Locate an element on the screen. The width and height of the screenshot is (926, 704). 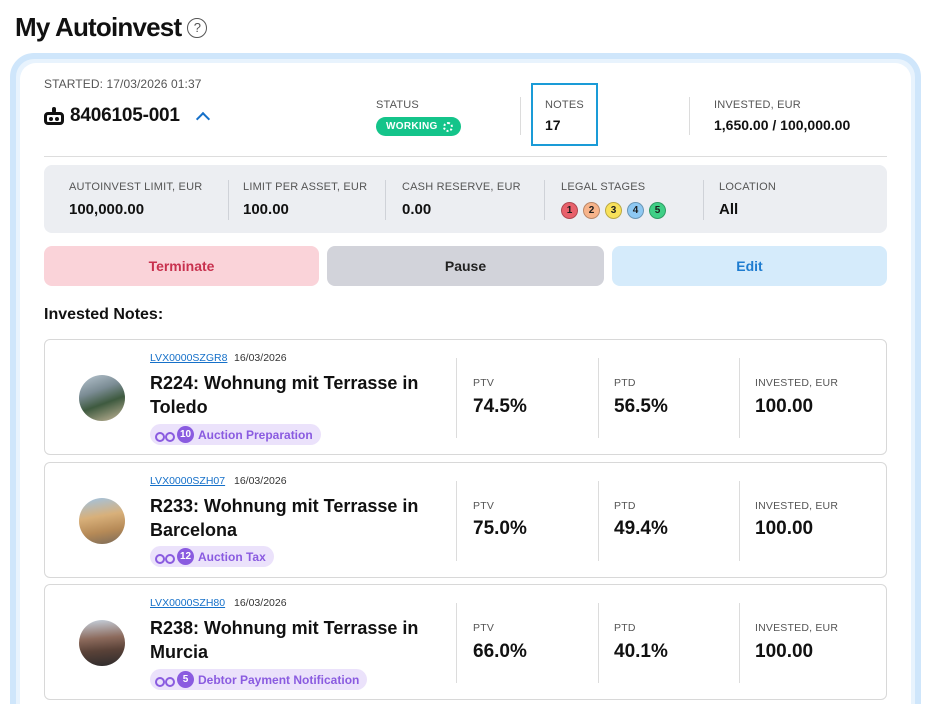
chevron-up-icon is located at coordinates (202, 119).